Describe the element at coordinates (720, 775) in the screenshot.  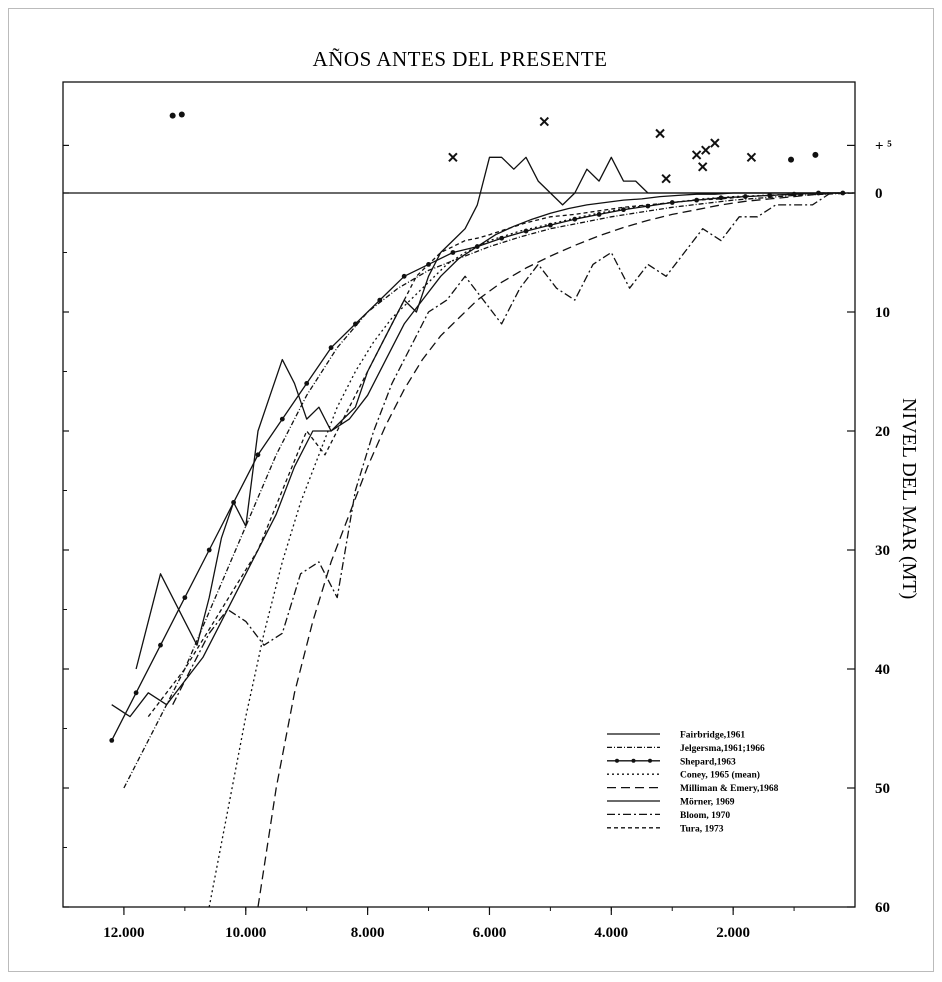
I see `legend-label: Coney, 1965 (mean)` at that location.